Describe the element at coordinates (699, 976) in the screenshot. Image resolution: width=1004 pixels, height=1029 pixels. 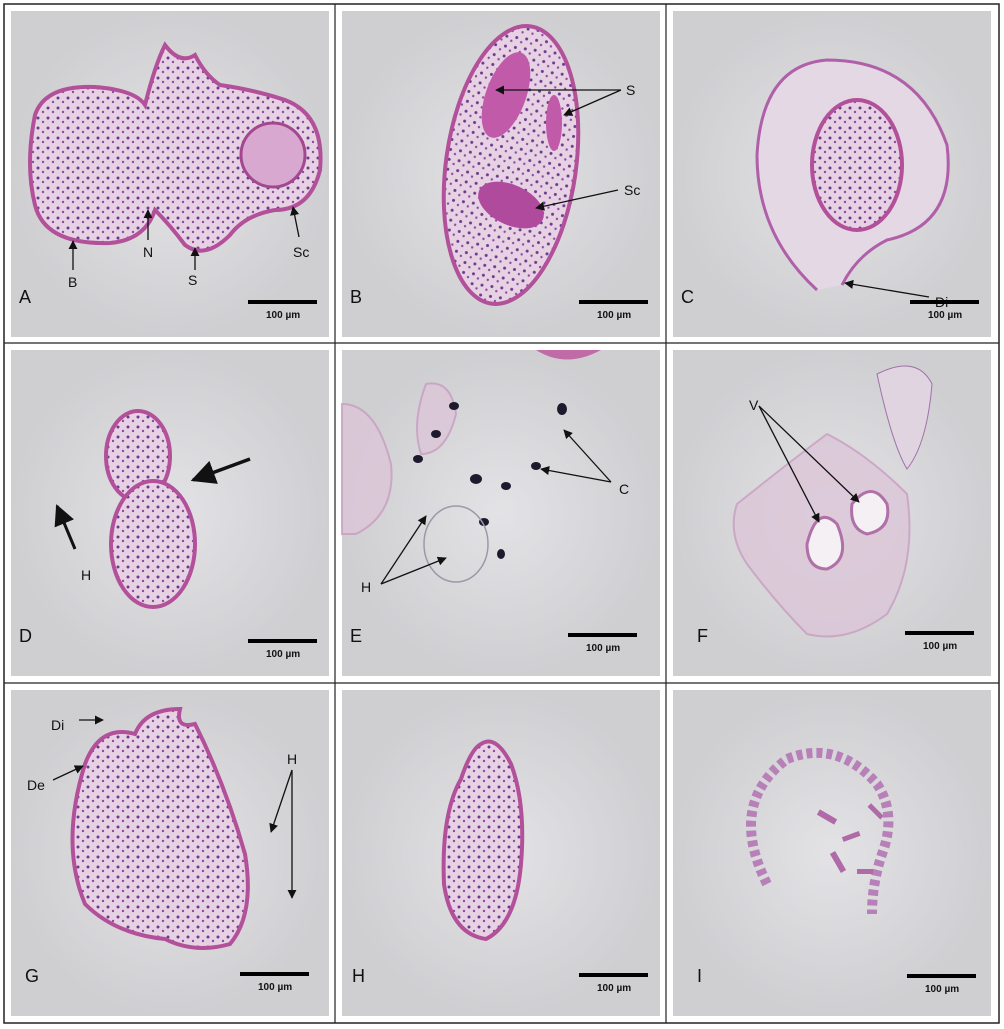
I see `panel-letter: I` at that location.